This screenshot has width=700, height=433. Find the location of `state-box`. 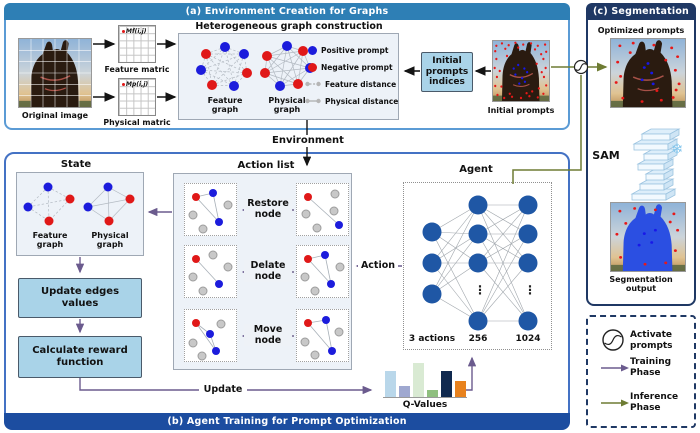

state-box is located at coordinates (80, 214).